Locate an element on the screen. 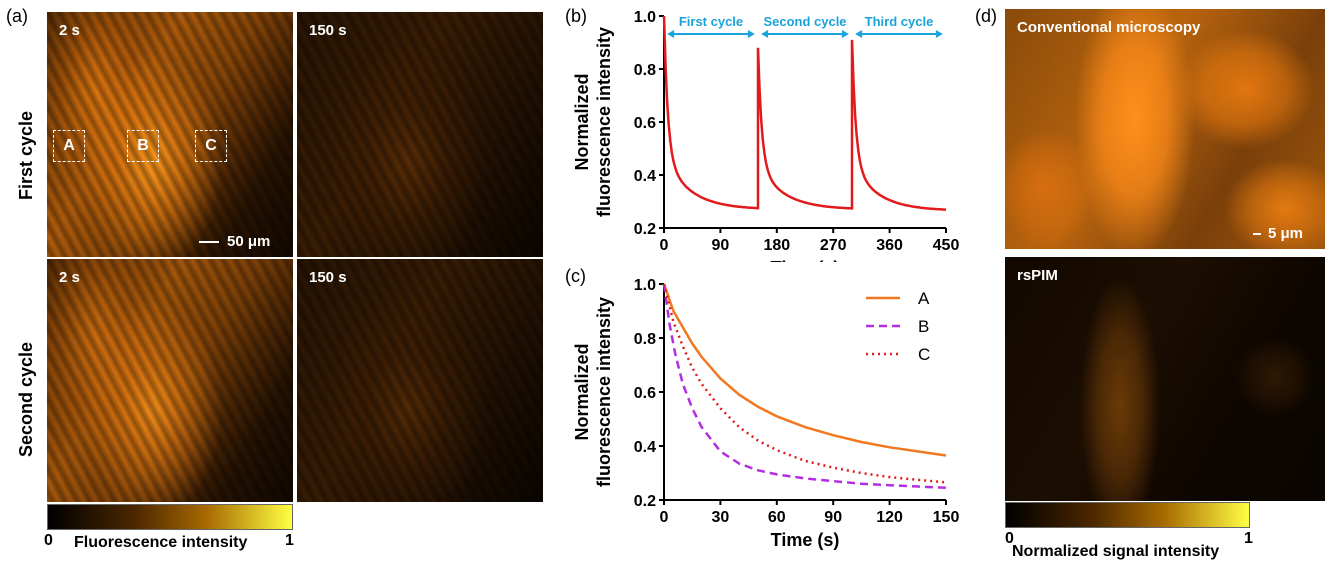  legend-label: B is located at coordinates (923, 326).